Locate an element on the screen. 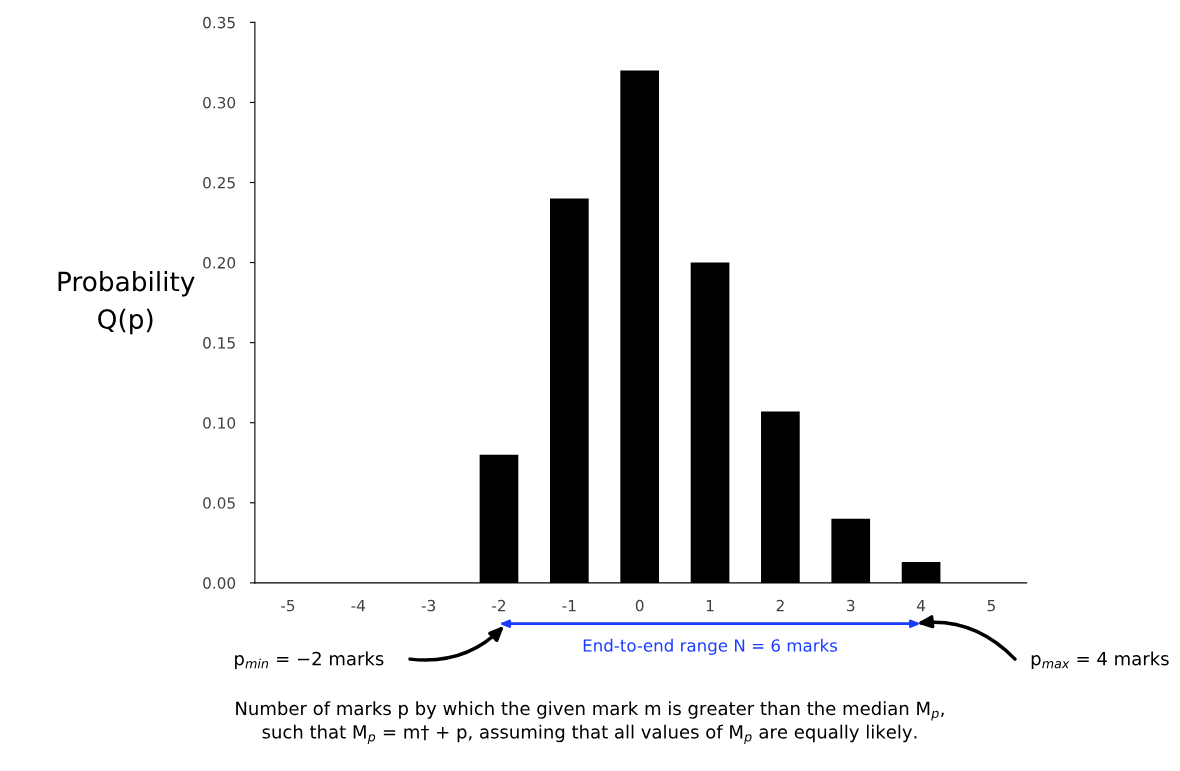 This screenshot has width=1180, height=771. x-tick-label: -3 is located at coordinates (428, 605).